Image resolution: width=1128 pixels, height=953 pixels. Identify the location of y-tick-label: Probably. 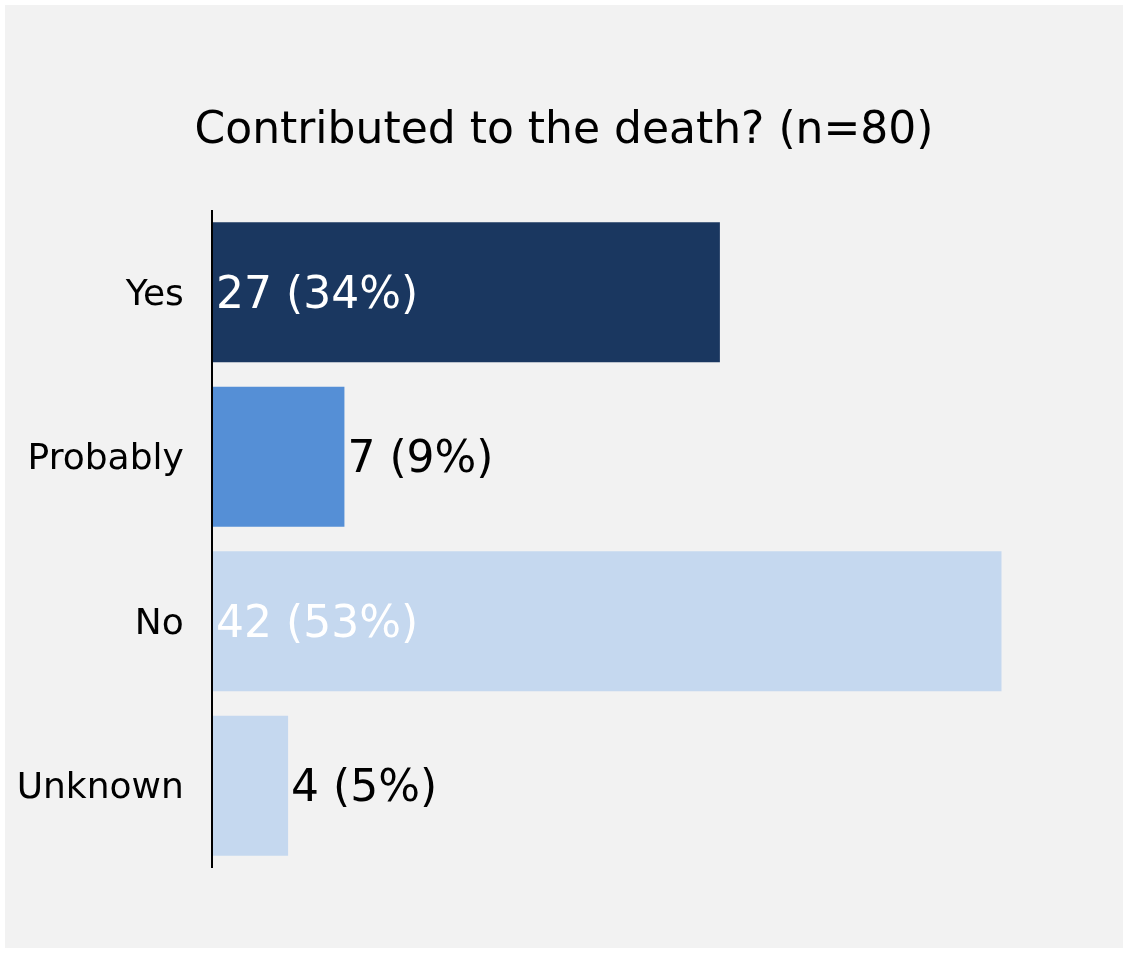
(105, 457).